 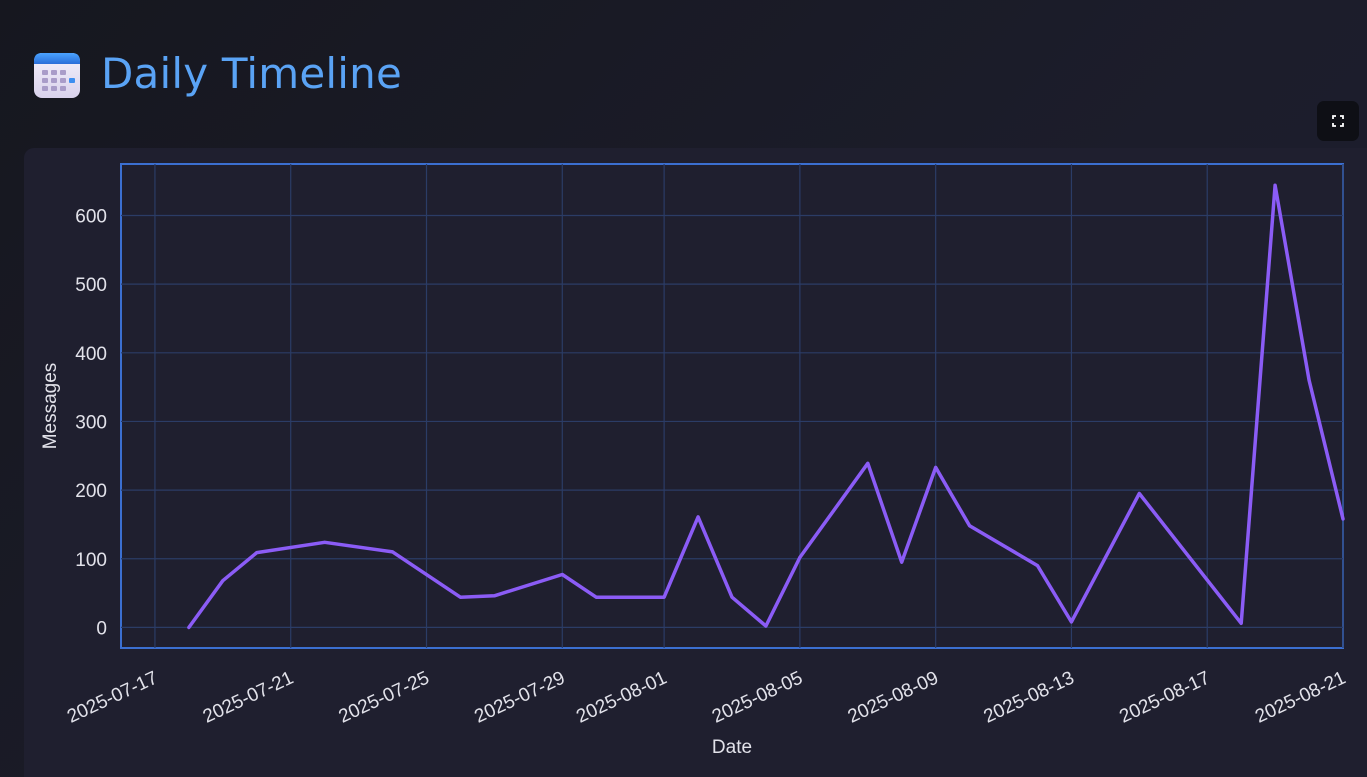 I want to click on y-axis-label: Messages, so click(x=50, y=406).